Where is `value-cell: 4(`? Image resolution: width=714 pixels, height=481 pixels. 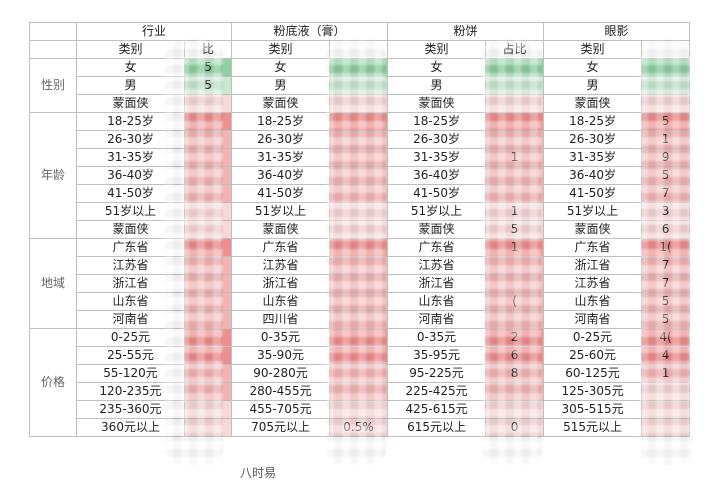
value-cell: 4( is located at coordinates (666, 337).